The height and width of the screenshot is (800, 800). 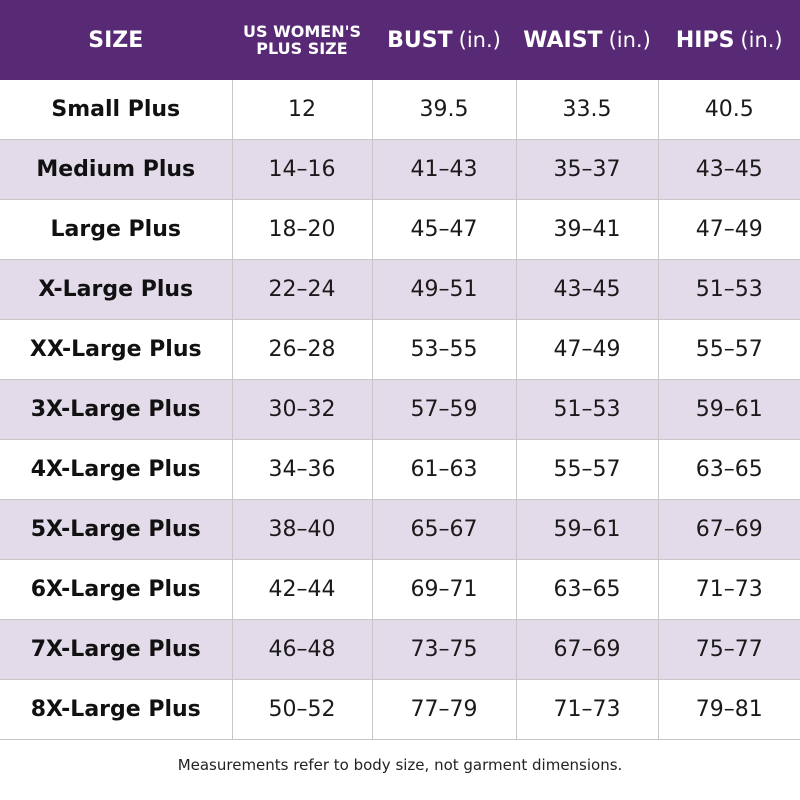 What do you see at coordinates (729, 709) in the screenshot?
I see `hips-cell: 79–81` at bounding box center [729, 709].